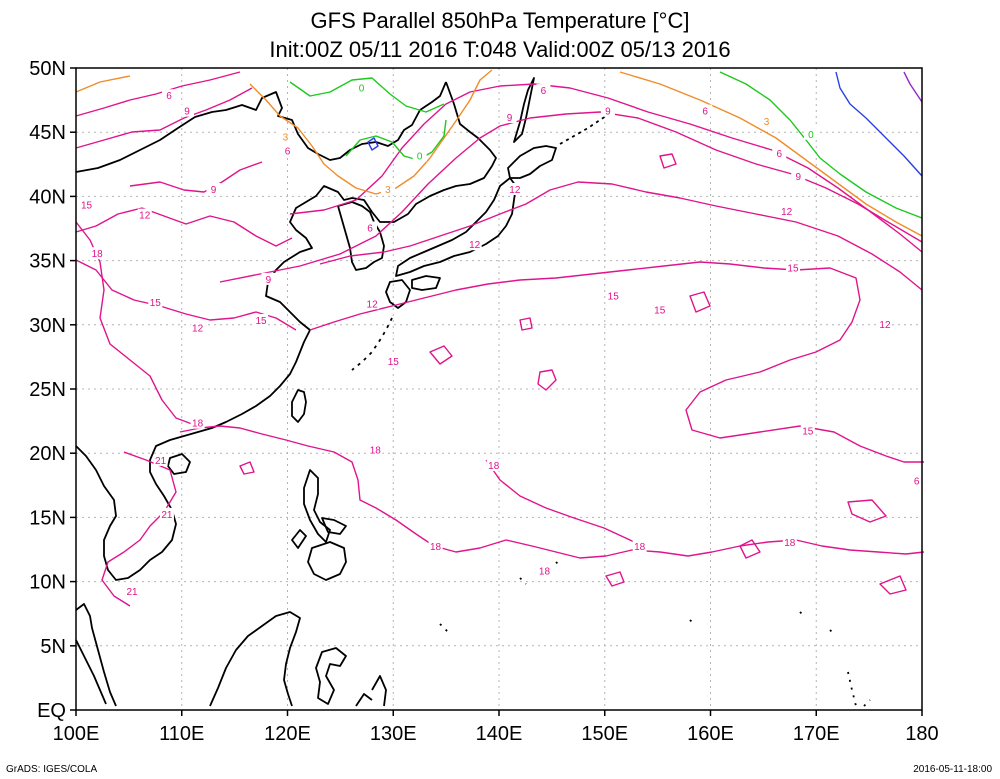 Image resolution: width=1000 pixels, height=779 pixels. I want to click on japan-honshu-coastline, so click(456, 227).